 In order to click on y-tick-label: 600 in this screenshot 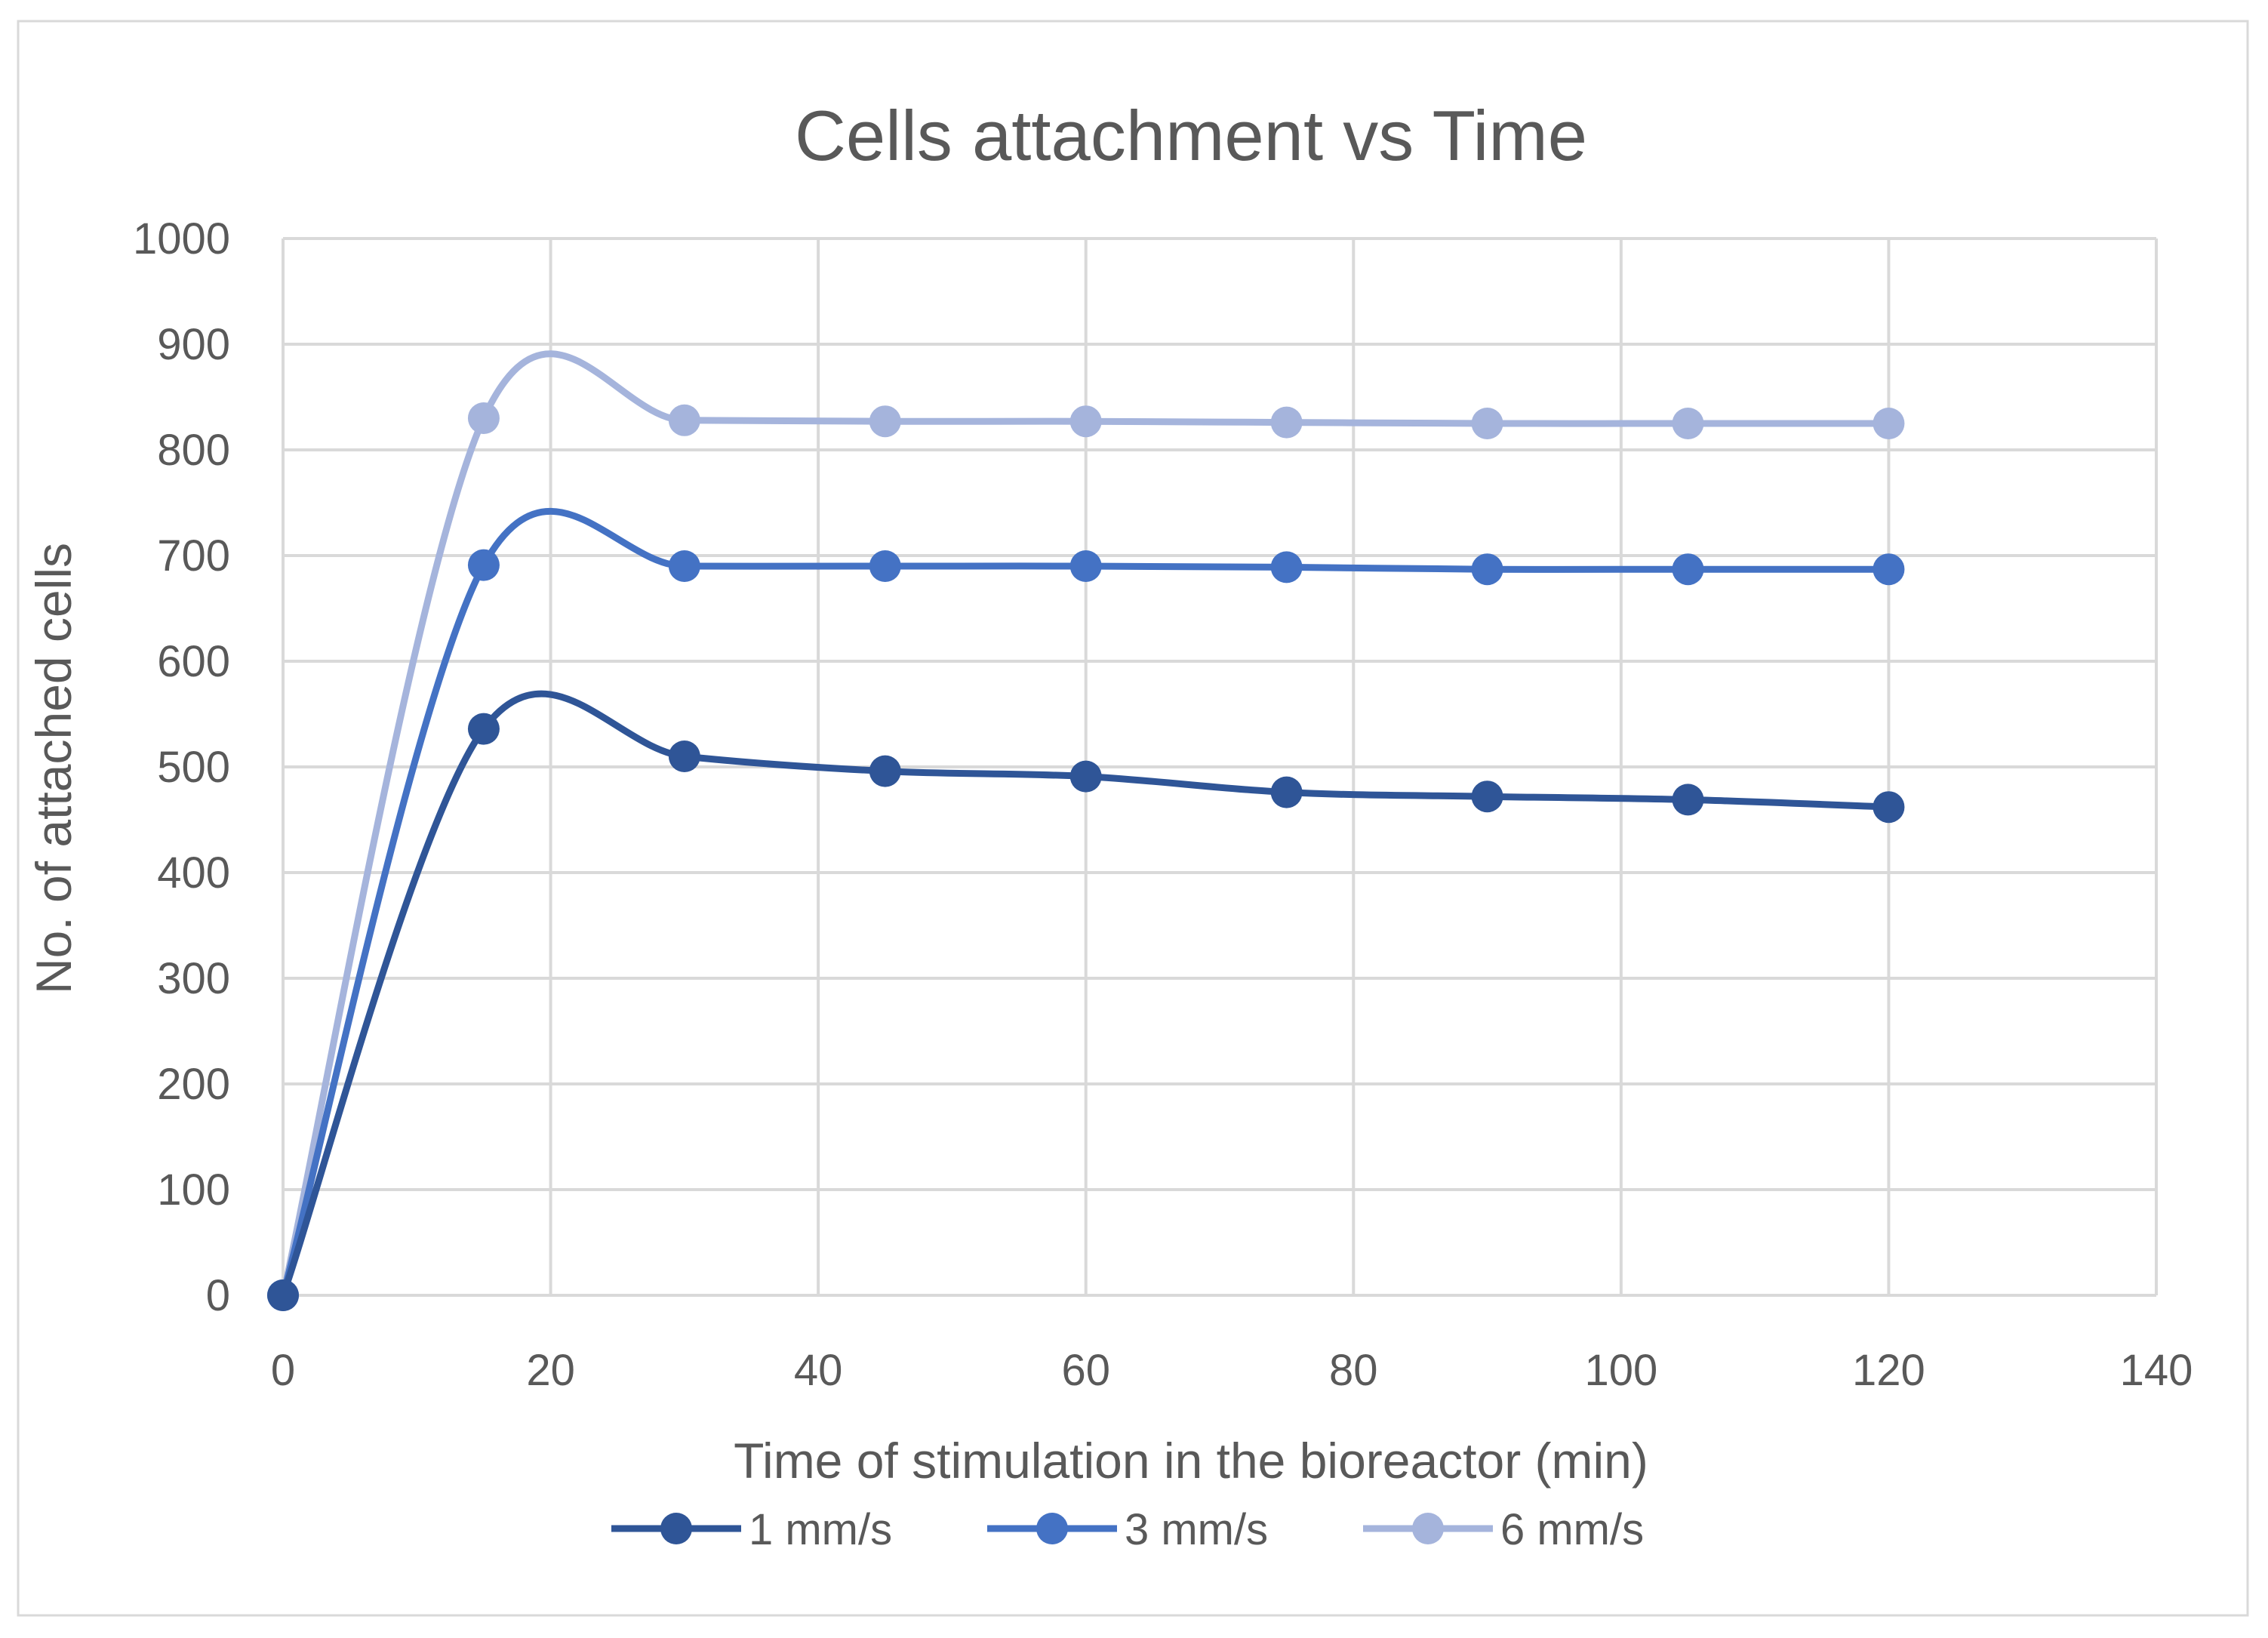, I will do `click(193, 661)`.